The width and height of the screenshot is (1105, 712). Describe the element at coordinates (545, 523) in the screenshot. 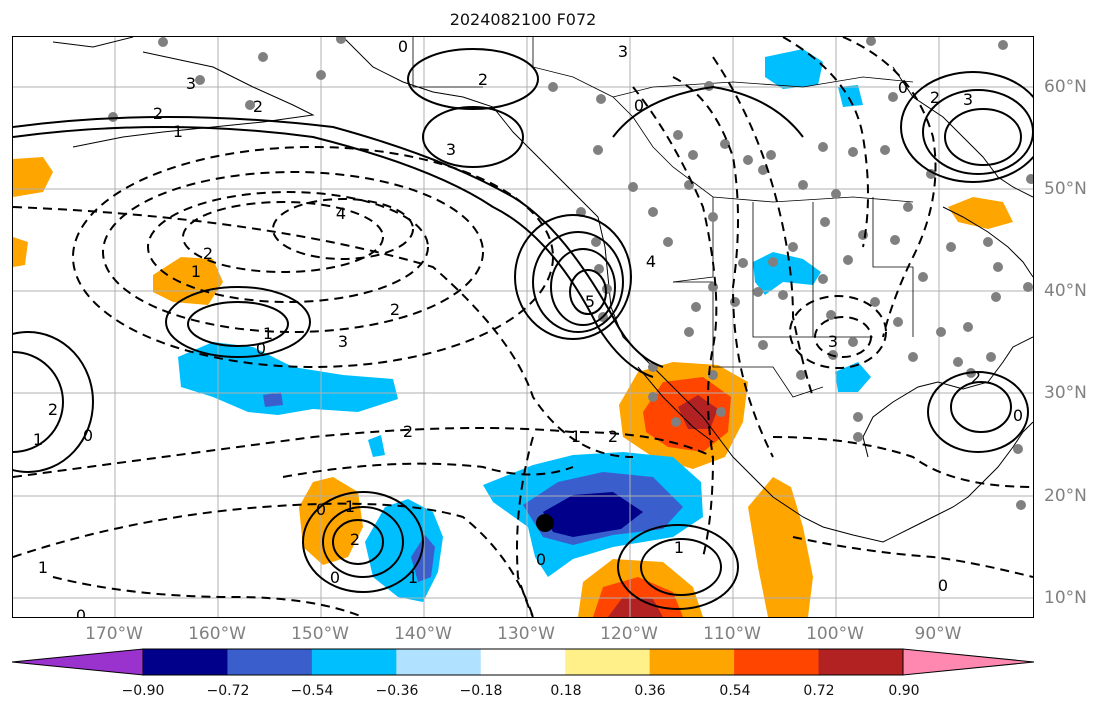

I see `storm-center-marker` at that location.